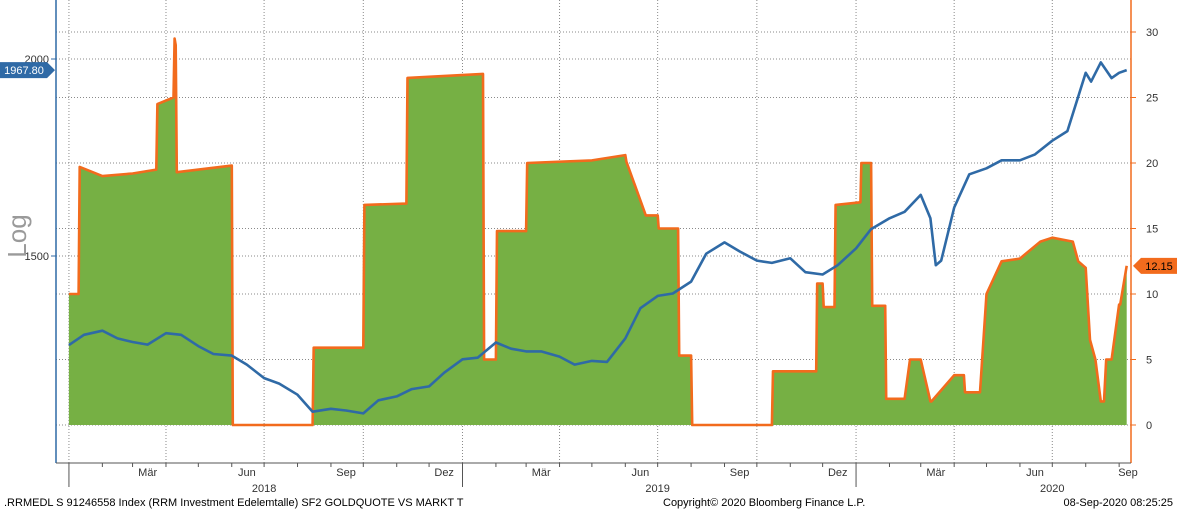  Describe the element at coordinates (764, 503) in the screenshot. I see `footer-copyright: Copyright© 2020 Bloomberg Finance L.P.` at that location.